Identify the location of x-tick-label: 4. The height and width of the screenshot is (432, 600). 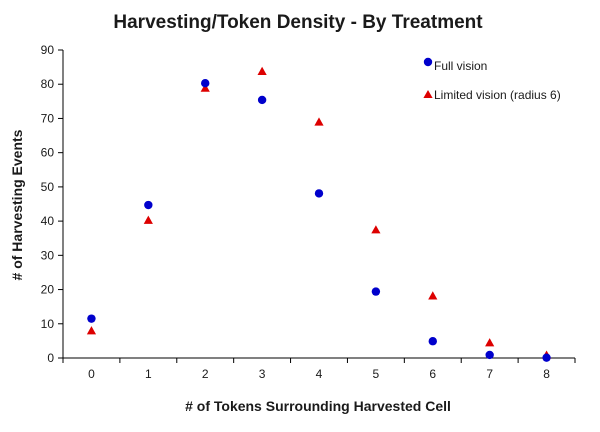
(319, 374).